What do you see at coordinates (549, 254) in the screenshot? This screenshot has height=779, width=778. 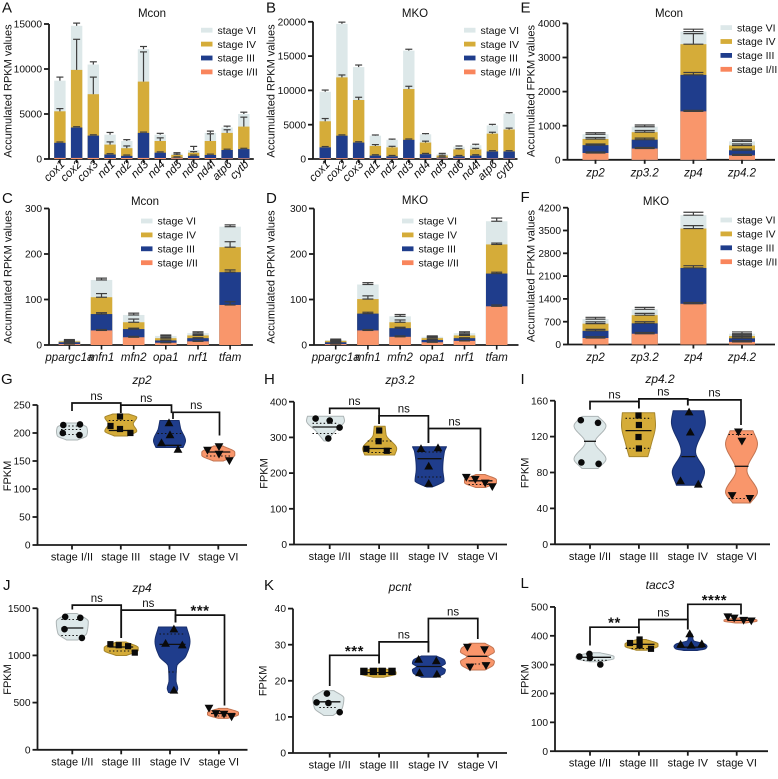 I see `svg-text: 2800` at bounding box center [549, 254].